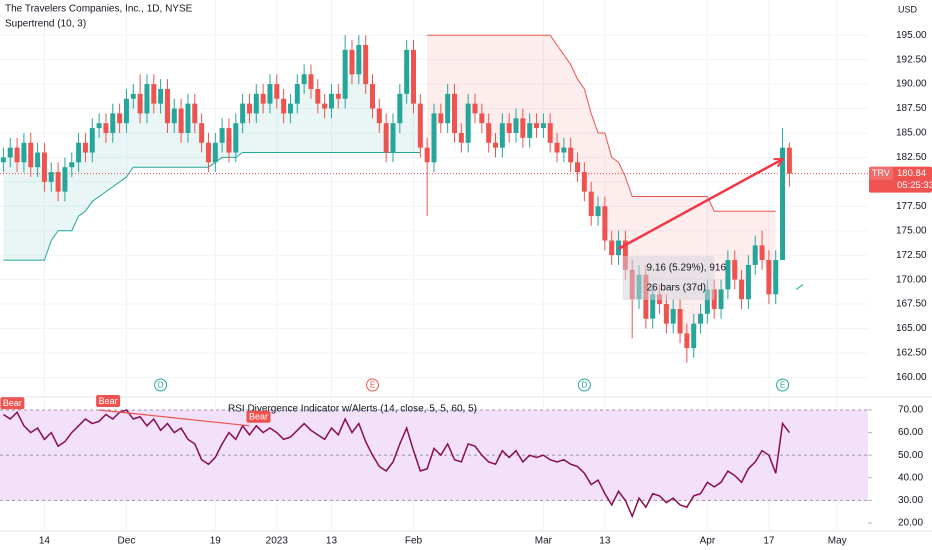  What do you see at coordinates (911, 353) in the screenshot?
I see `y-tick-label: 162.50` at bounding box center [911, 353].